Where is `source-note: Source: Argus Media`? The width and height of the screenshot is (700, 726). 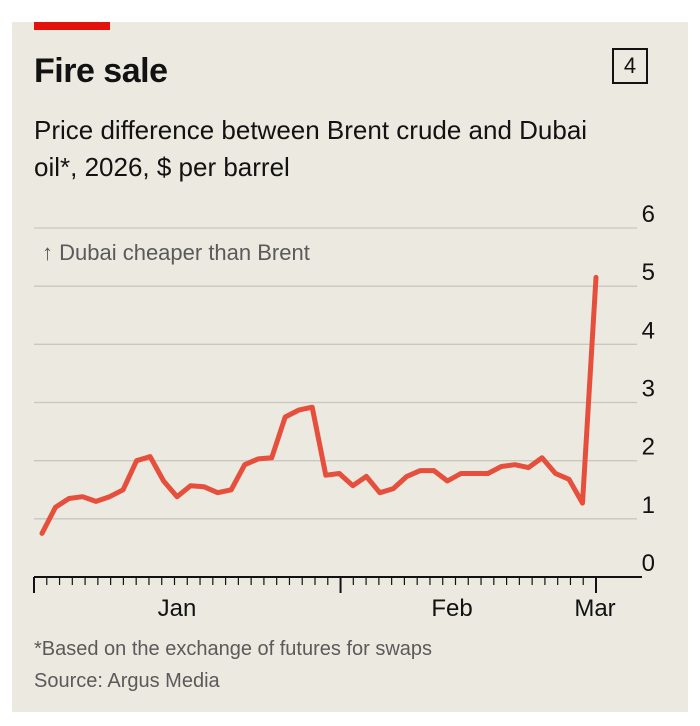
source-note: Source: Argus Media is located at coordinates (127, 681).